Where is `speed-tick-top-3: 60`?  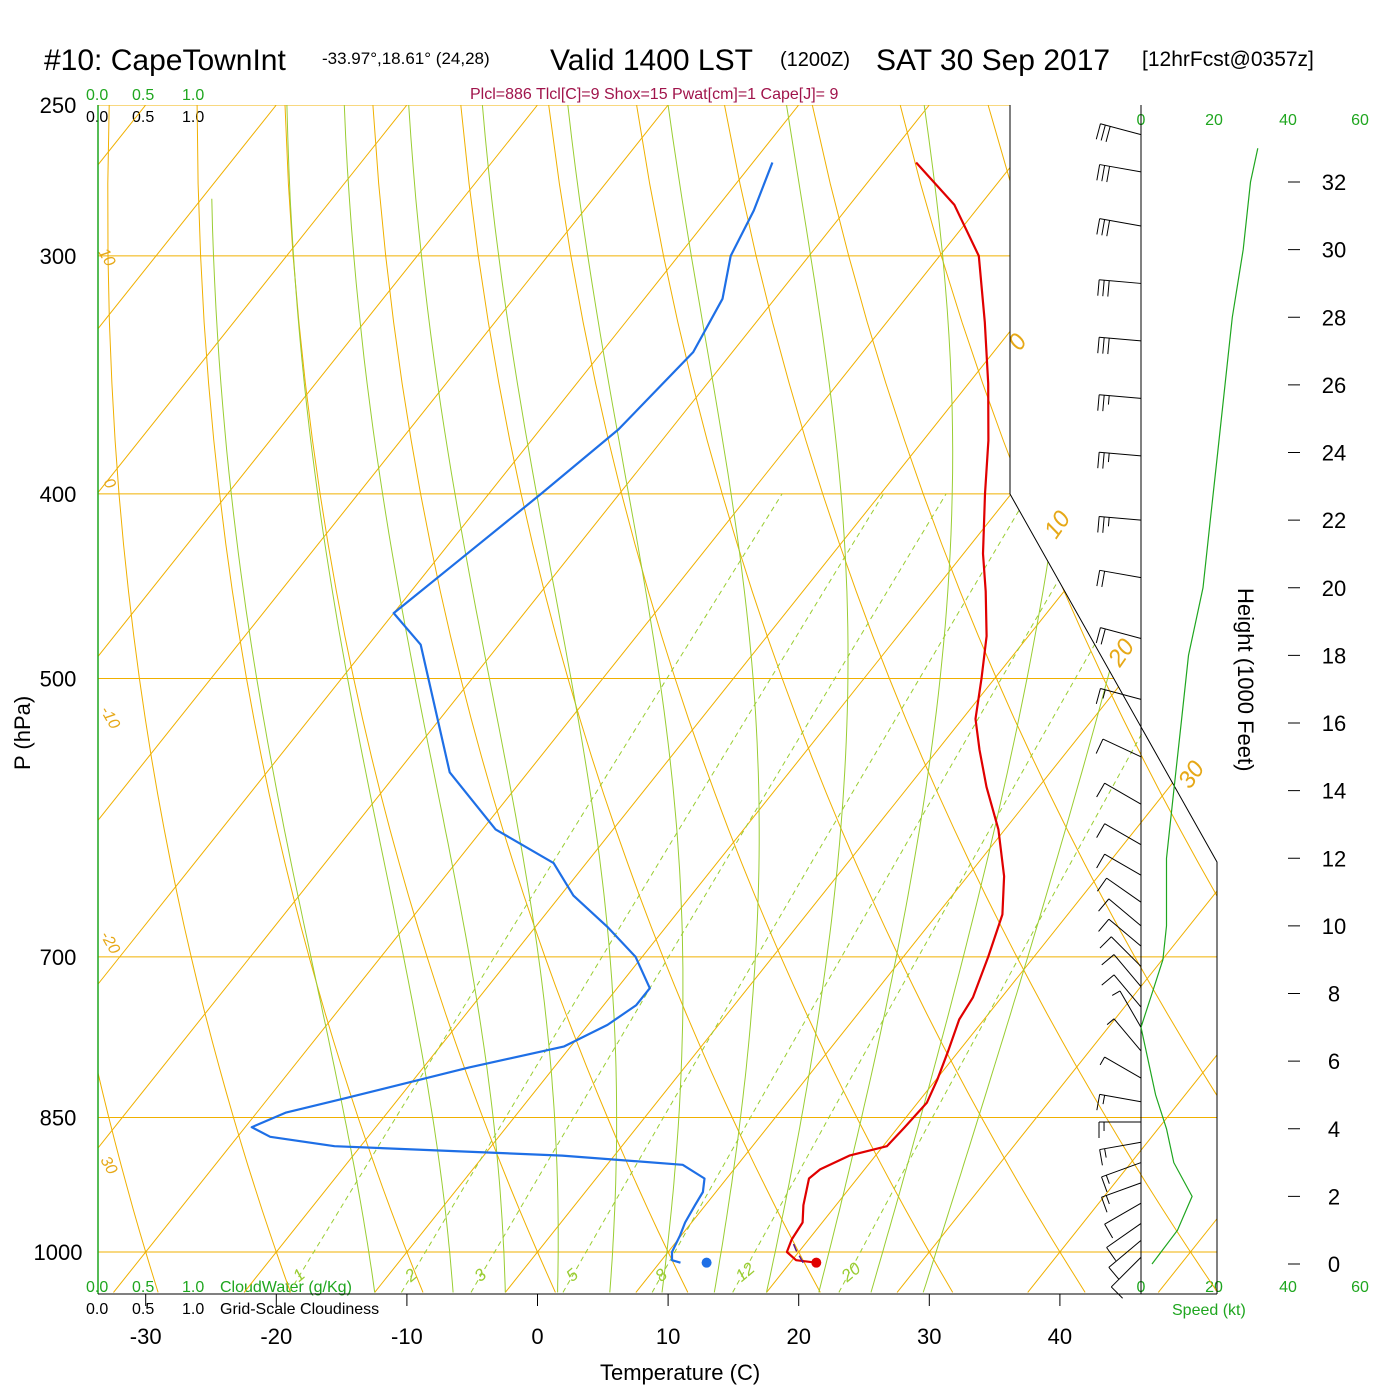 speed-tick-top-3: 60 is located at coordinates (1360, 120).